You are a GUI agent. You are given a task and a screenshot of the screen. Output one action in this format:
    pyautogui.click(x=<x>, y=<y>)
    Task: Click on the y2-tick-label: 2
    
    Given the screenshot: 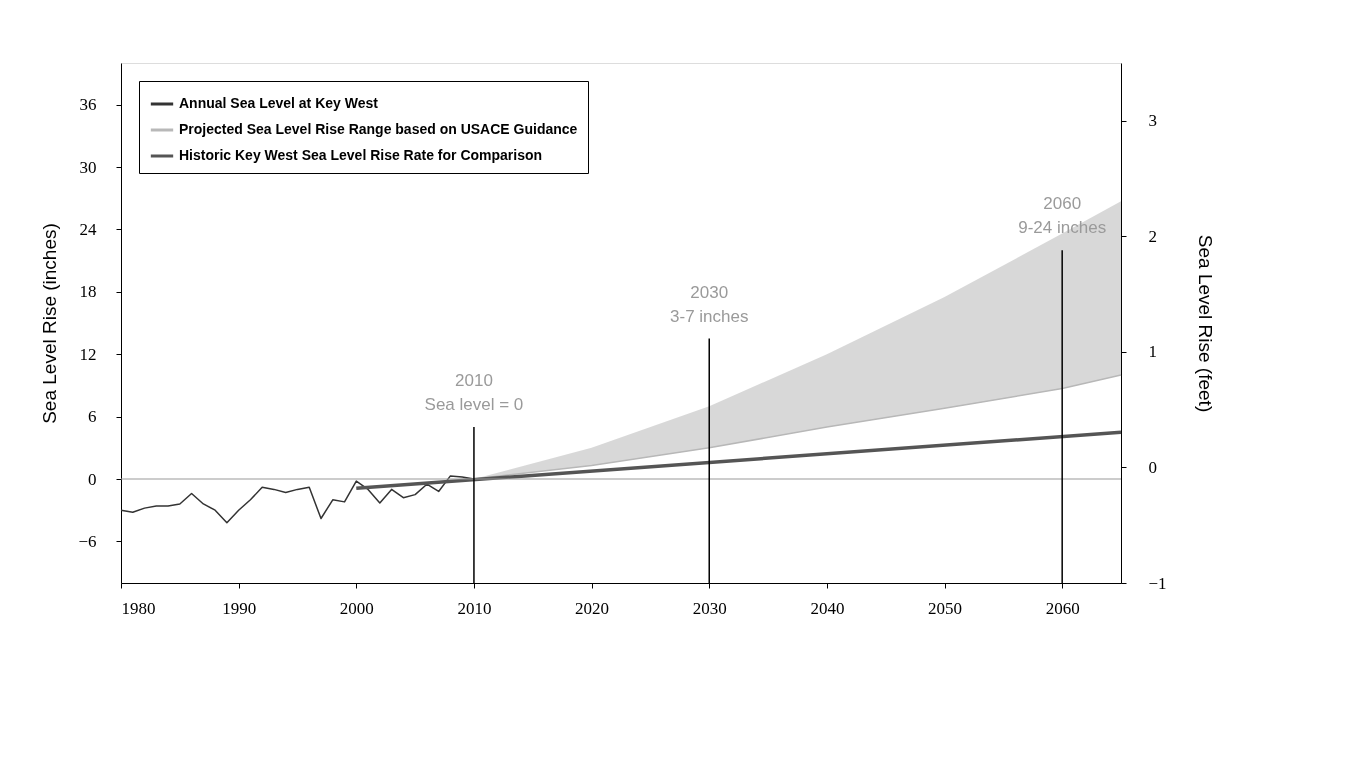 What is the action you would take?
    pyautogui.click(x=1152, y=236)
    